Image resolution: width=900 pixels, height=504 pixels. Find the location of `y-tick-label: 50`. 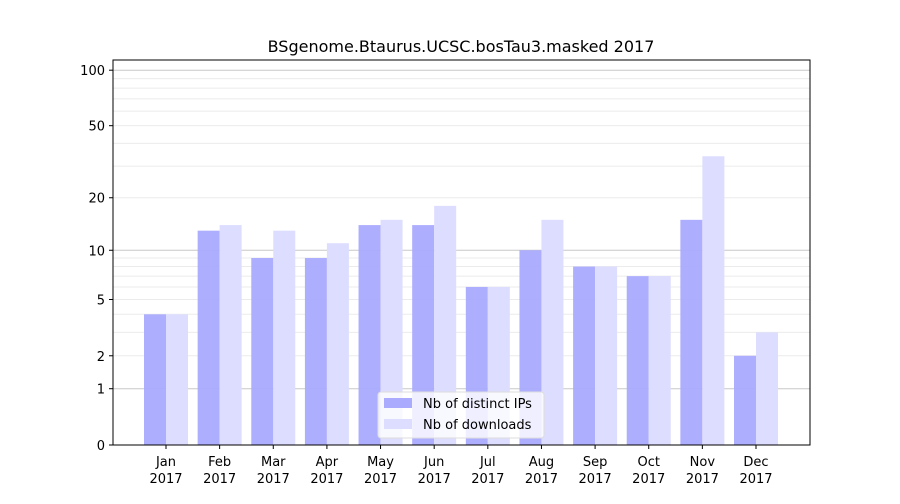

y-tick-label: 50 is located at coordinates (96, 127).